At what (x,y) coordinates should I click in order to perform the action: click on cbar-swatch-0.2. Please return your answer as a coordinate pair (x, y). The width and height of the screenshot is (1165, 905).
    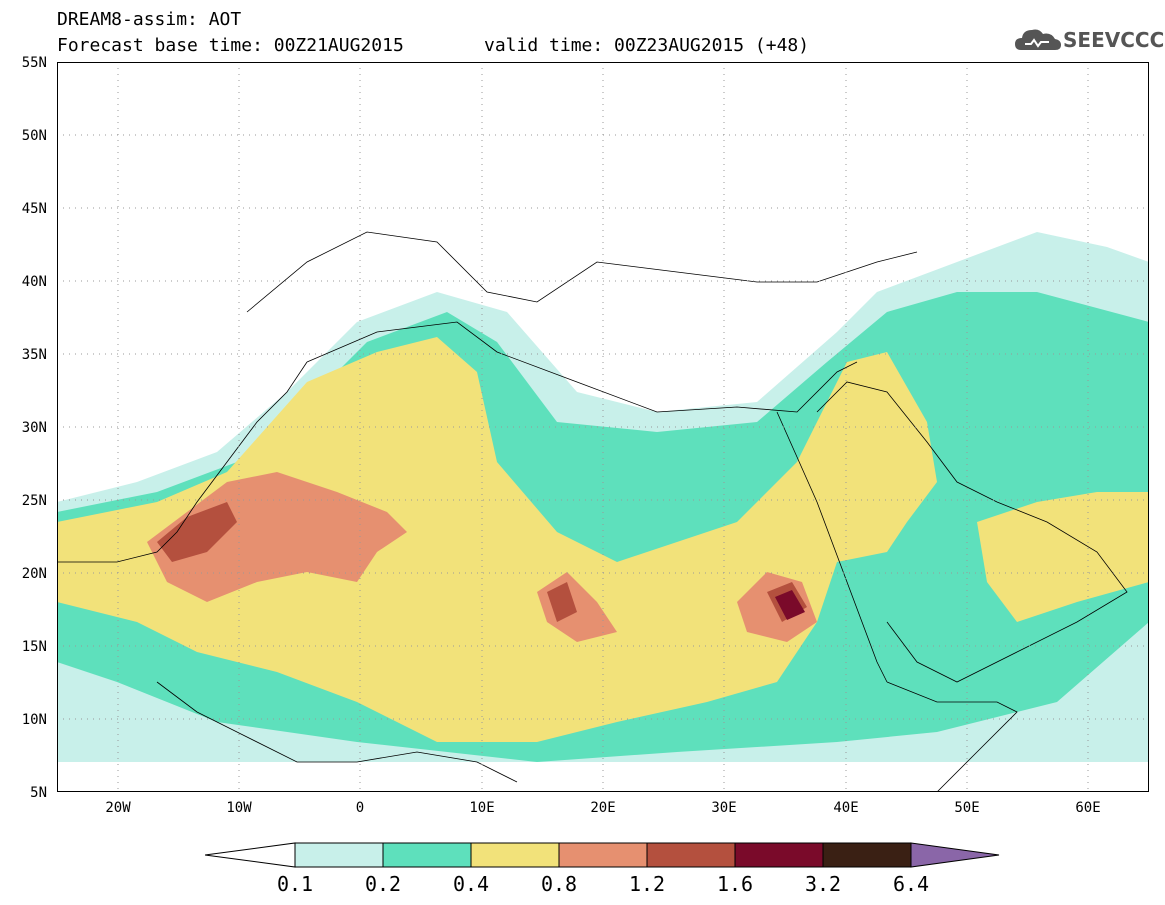
    Looking at the image, I should click on (427, 855).